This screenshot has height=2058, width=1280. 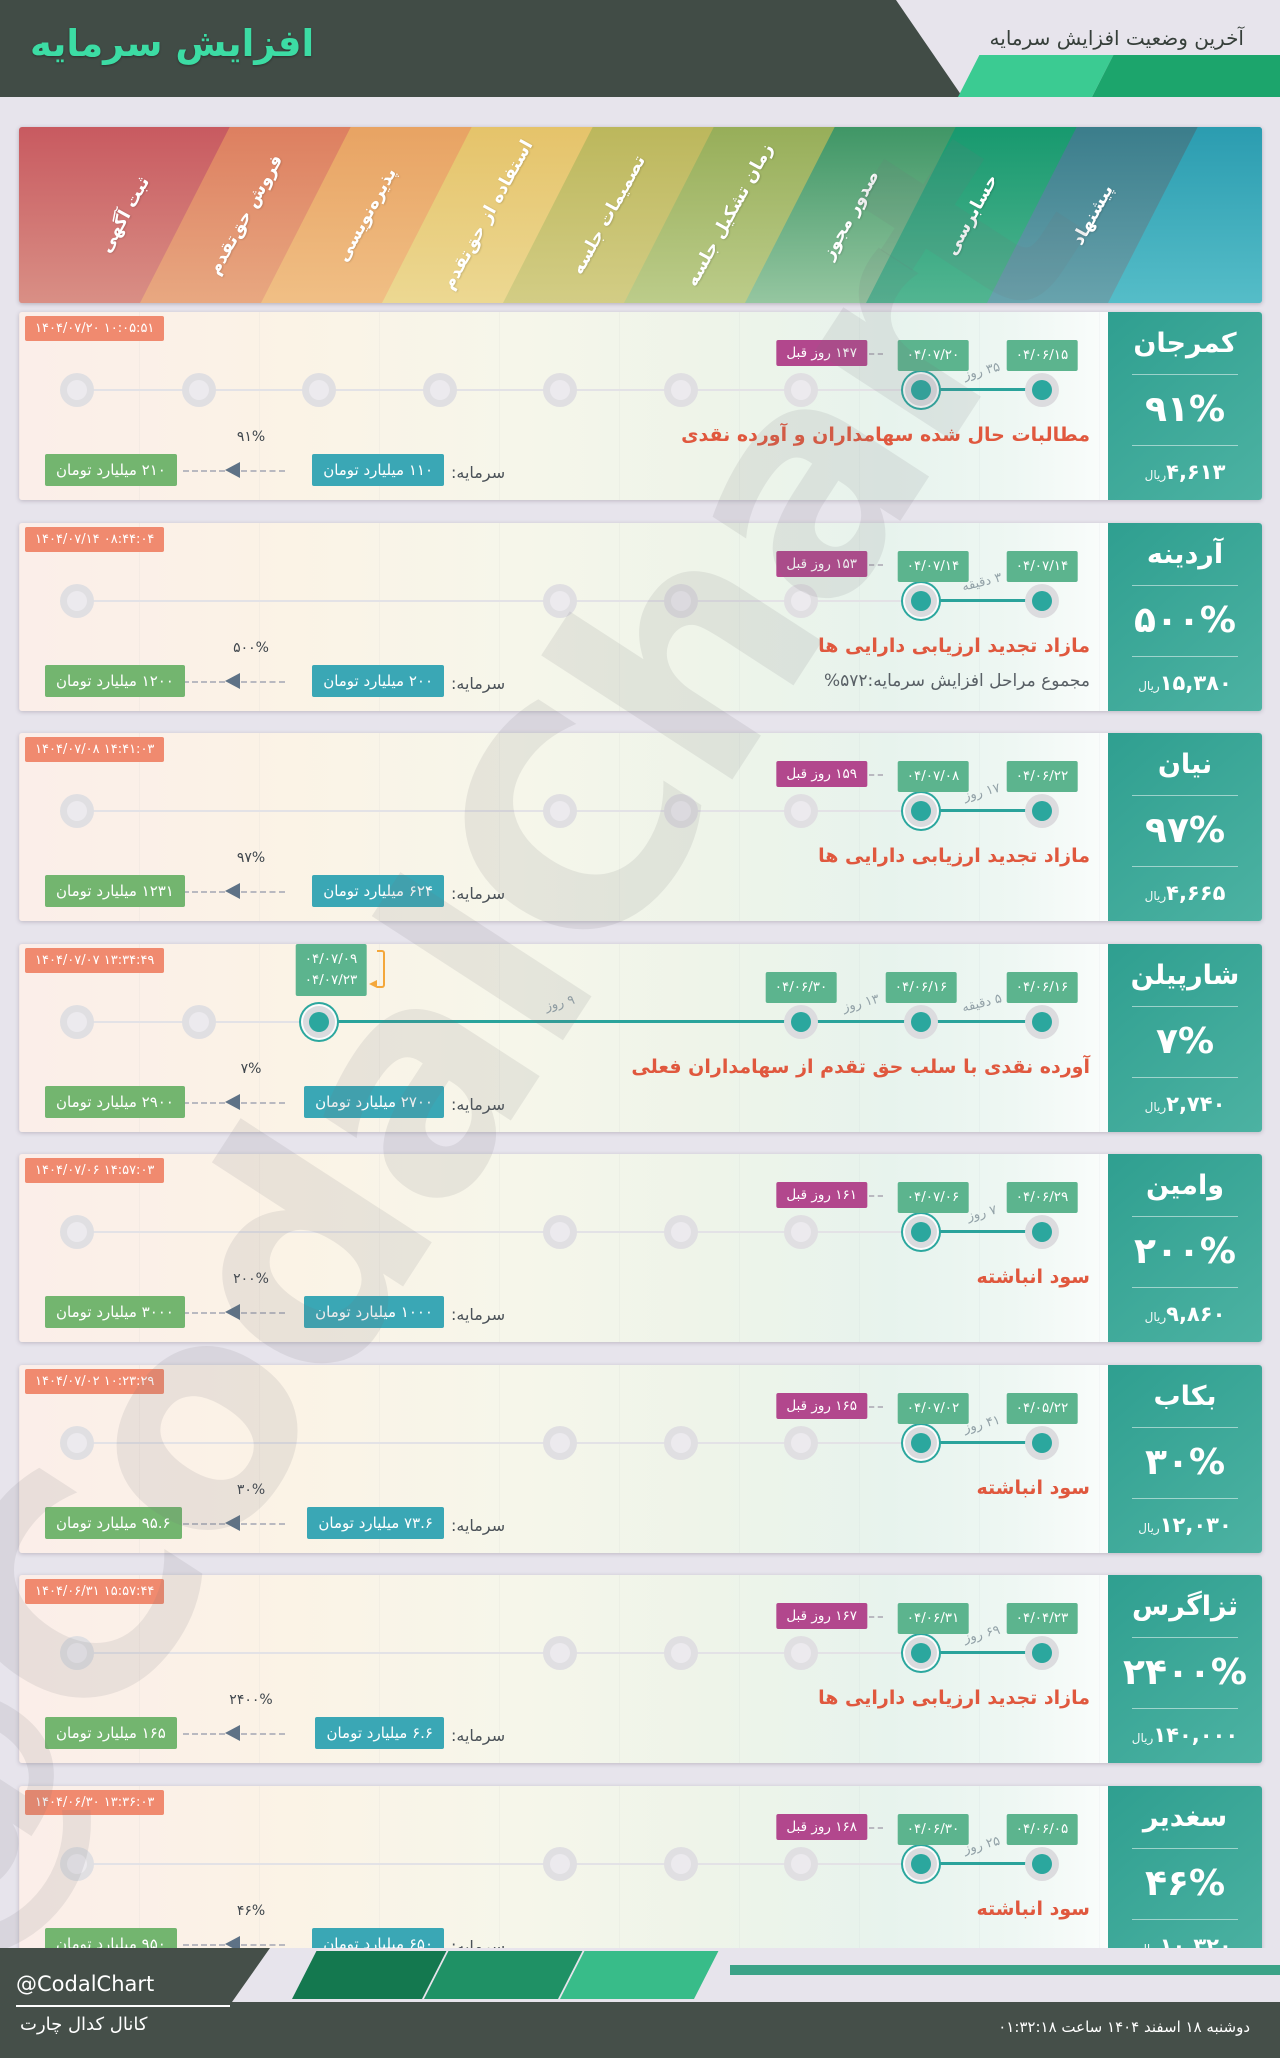 I want to click on footer-datetime: دوشنبه ۱۸ اسفند ۱۴۰۴ ساعت ۰۱:۳۲:۱۸, so click(x=1124, y=2027).